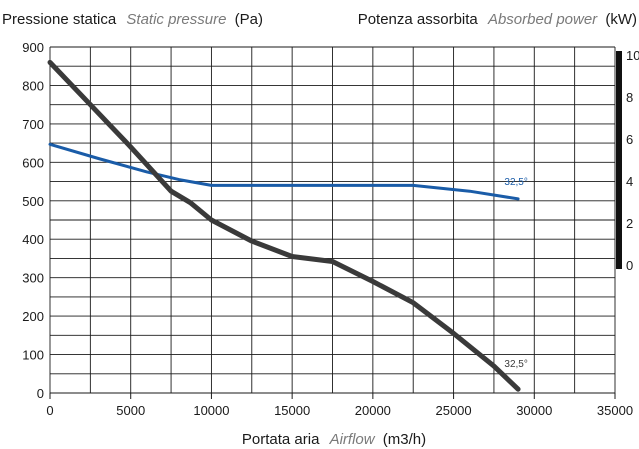 This screenshot has width=639, height=449. Describe the element at coordinates (534, 410) in the screenshot. I see `x-tick-label: 30000` at that location.